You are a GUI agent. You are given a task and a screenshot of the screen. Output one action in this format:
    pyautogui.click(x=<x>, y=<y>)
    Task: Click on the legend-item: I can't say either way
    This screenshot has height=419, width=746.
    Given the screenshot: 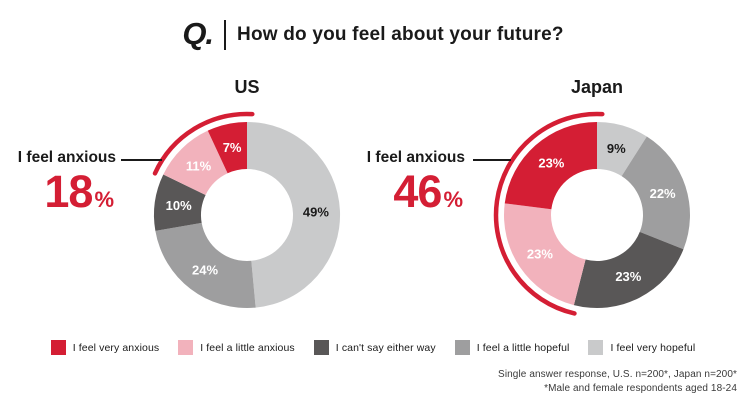 What is the action you would take?
    pyautogui.click(x=374, y=347)
    